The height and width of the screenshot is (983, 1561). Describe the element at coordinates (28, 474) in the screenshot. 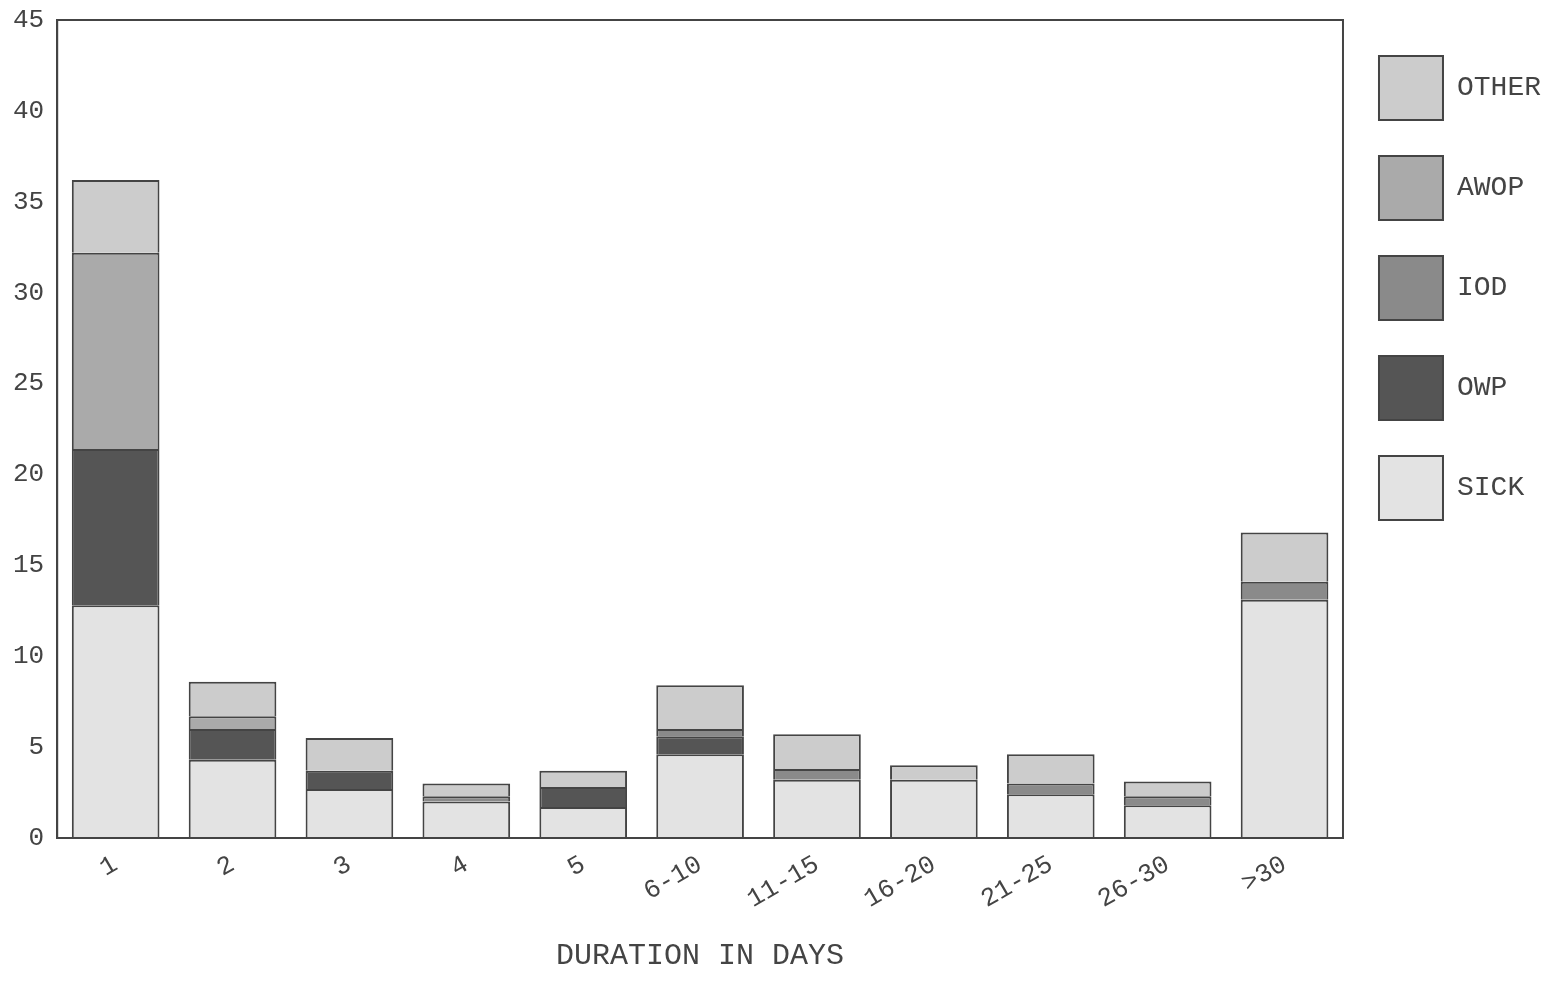

I see `y-tick-label: 20` at that location.